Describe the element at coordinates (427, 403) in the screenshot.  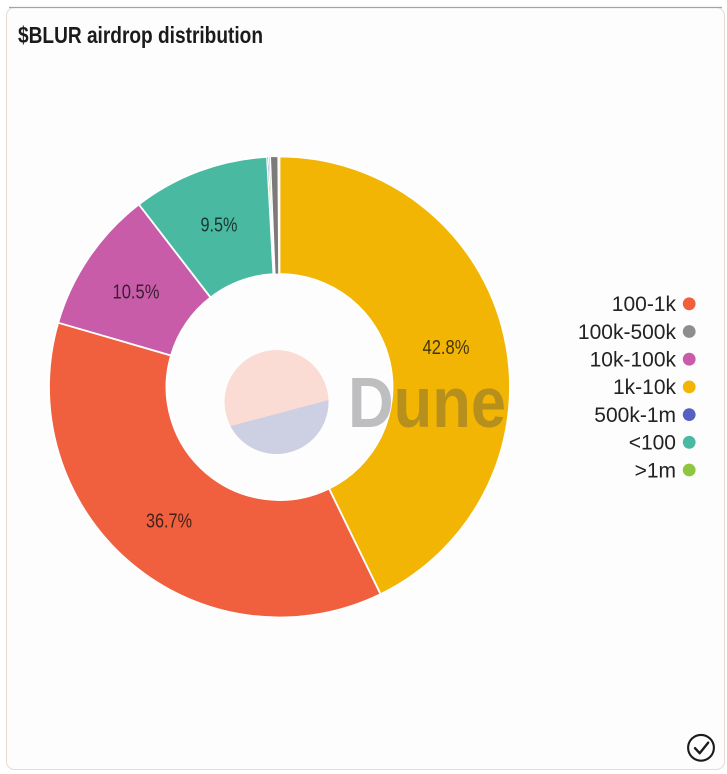
I see `svg-text: Dune` at that location.